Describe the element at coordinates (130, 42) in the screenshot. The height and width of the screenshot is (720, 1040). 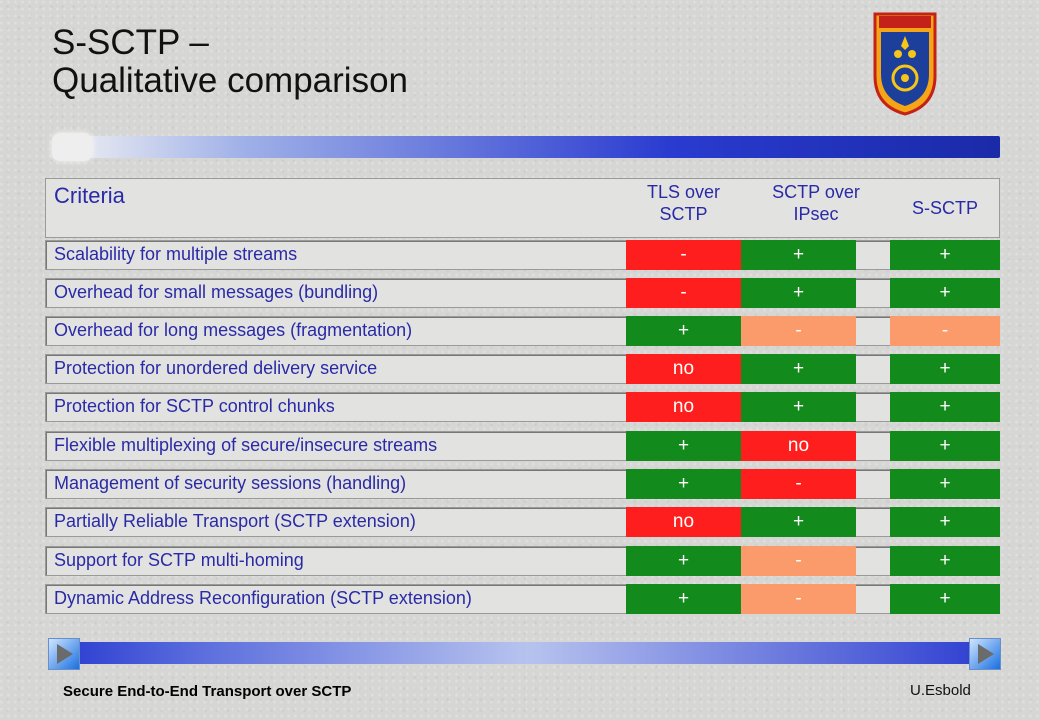
I see `title-line-1: S-SCTP –` at that location.